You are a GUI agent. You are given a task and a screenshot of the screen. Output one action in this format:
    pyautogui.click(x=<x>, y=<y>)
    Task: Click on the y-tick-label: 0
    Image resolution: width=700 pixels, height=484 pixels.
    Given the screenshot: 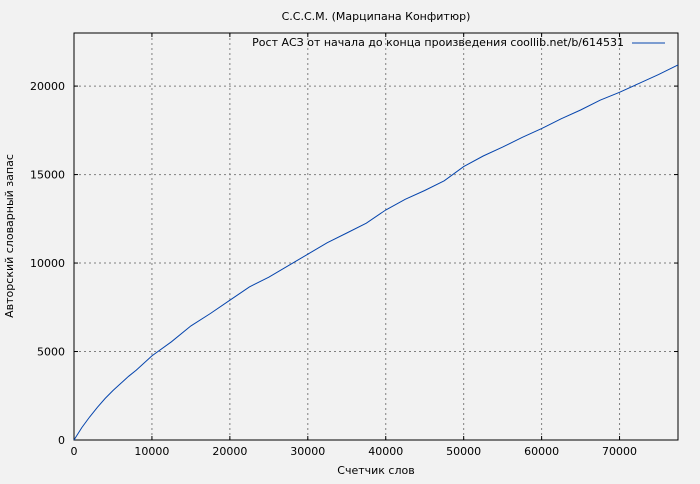 What is the action you would take?
    pyautogui.click(x=61, y=440)
    